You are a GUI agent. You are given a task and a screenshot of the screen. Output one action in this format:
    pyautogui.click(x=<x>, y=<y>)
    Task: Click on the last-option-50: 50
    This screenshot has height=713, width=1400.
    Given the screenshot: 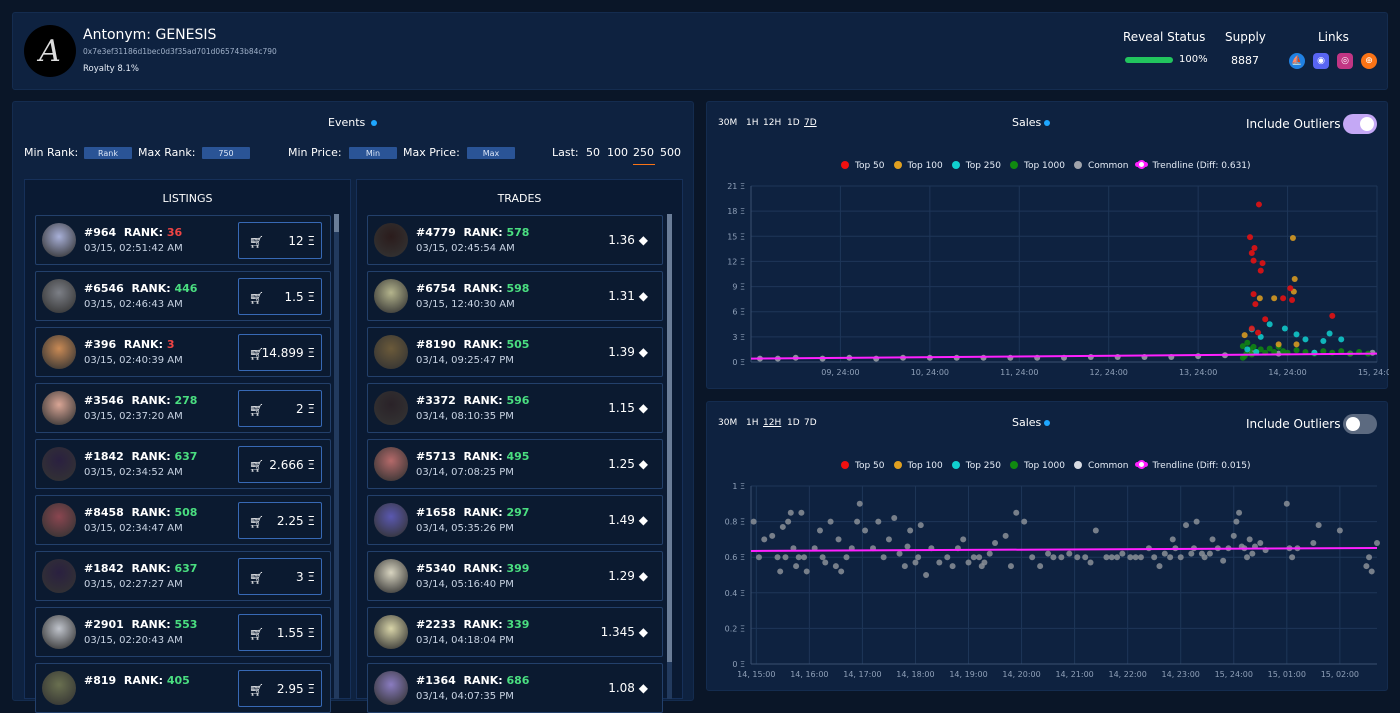 What is the action you would take?
    pyautogui.click(x=593, y=152)
    